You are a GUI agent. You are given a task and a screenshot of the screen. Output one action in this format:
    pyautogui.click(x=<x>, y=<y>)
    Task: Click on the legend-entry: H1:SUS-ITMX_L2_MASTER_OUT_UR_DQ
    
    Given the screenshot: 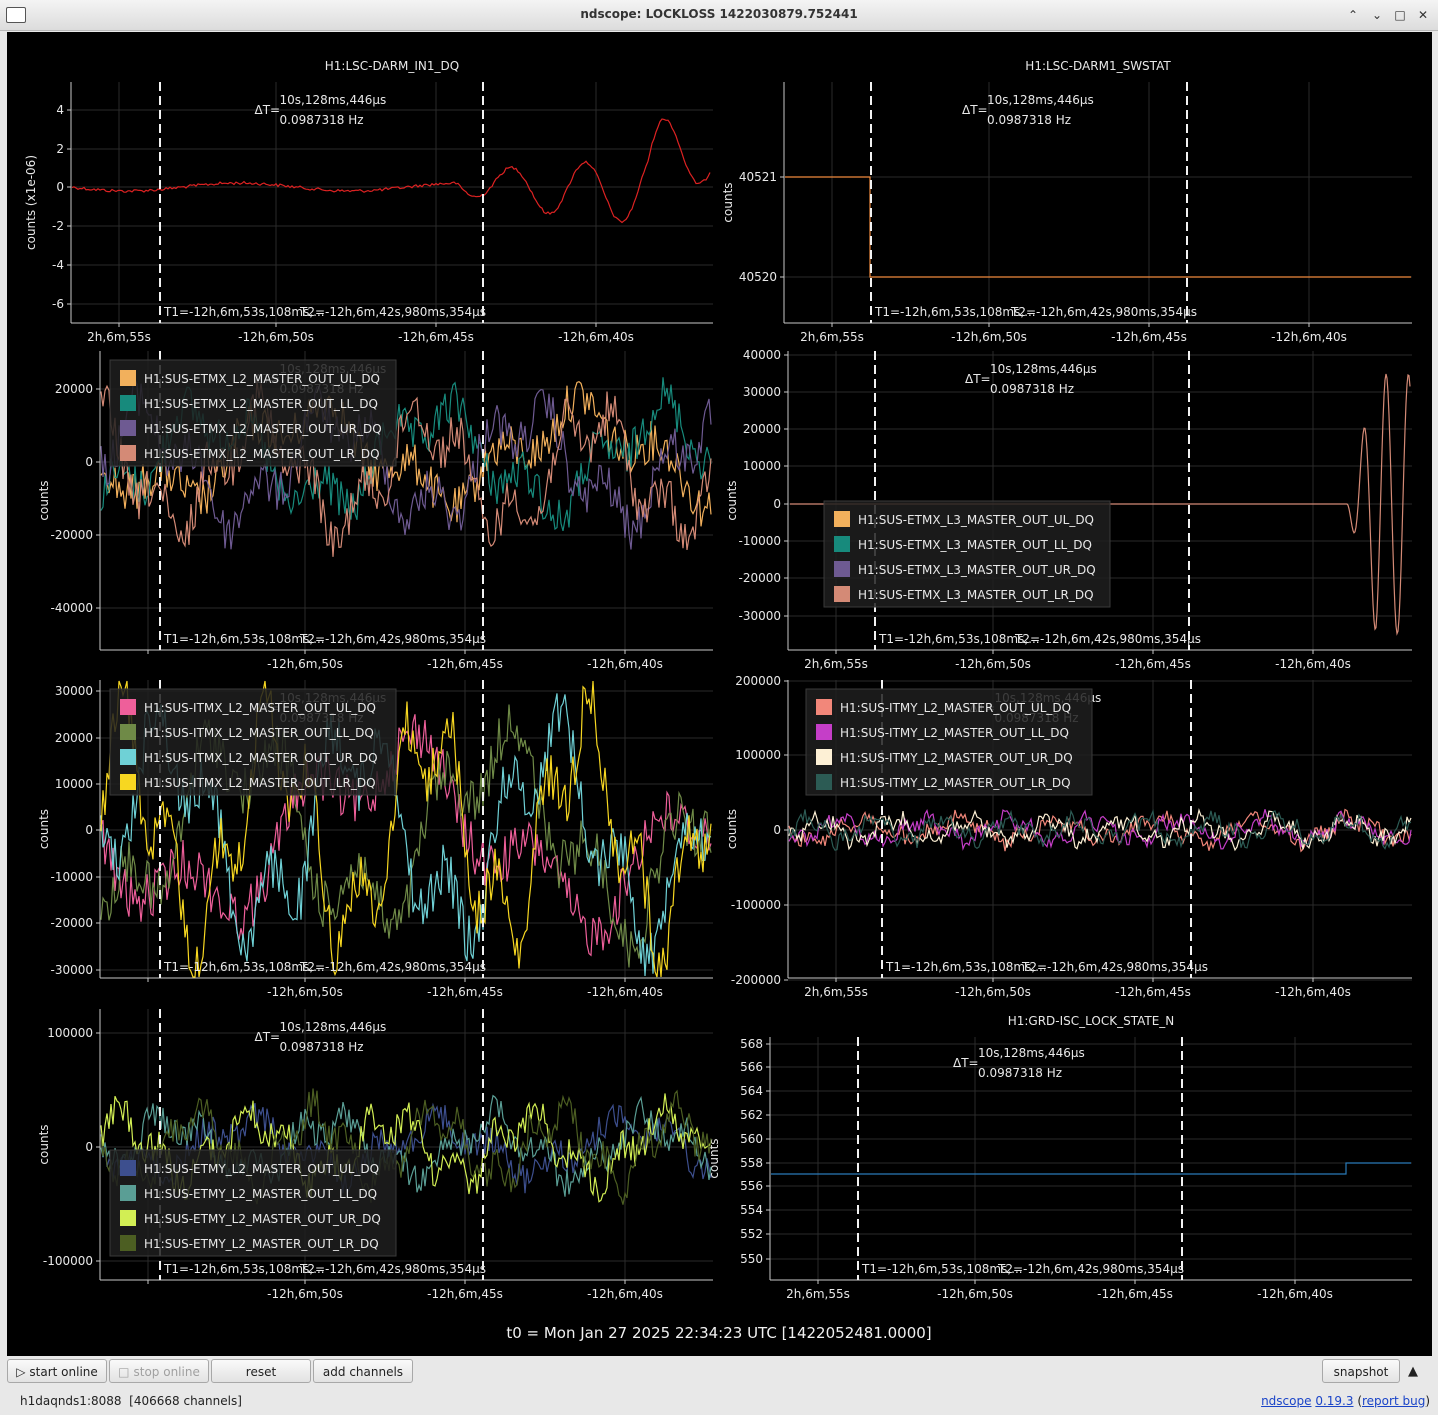 What is the action you would take?
    pyautogui.click(x=261, y=758)
    